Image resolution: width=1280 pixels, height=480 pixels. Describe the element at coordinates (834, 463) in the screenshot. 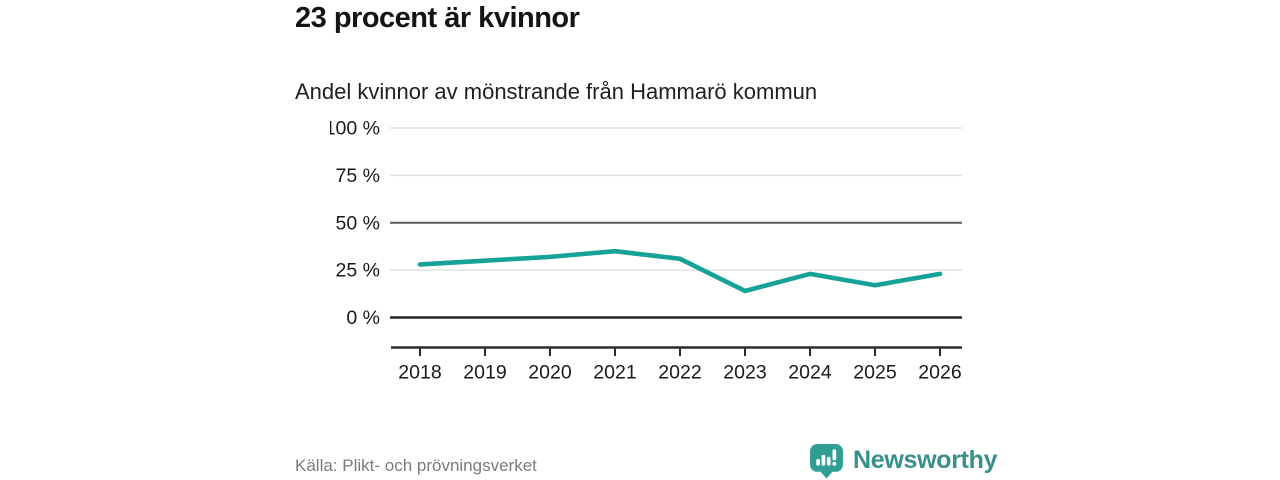

I see `exclamation-dot` at that location.